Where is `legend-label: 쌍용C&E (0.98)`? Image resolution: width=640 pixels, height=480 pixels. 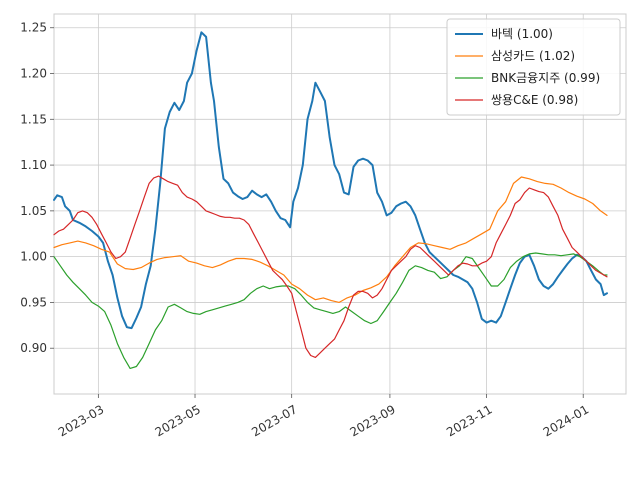
legend-label: 쌍용C&E (0.98) is located at coordinates (534, 100).